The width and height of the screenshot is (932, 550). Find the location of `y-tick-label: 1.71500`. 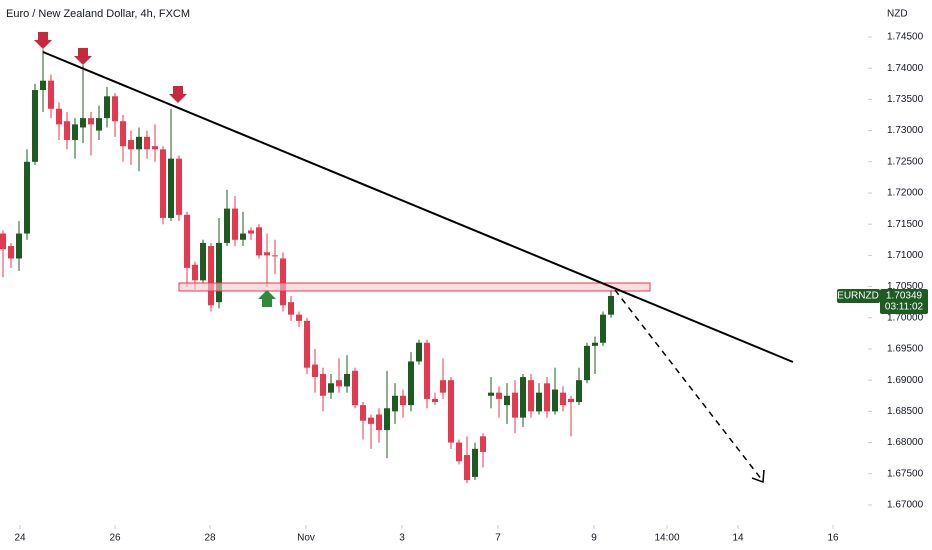

y-tick-label: 1.71500 is located at coordinates (905, 224).